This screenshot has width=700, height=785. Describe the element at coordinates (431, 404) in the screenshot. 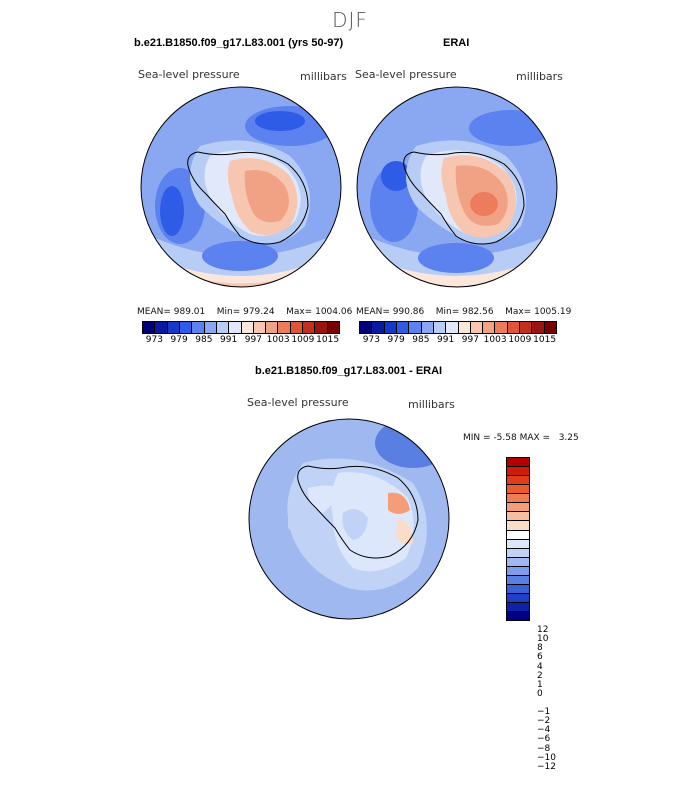

I see `diff-units-label: millibars` at that location.